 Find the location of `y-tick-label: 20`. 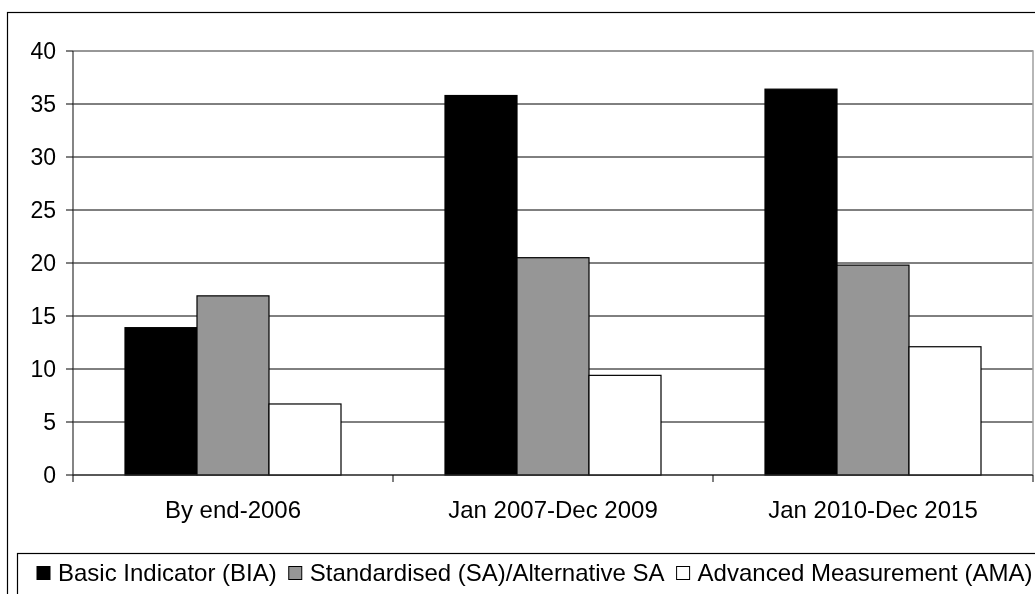

y-tick-label: 20 is located at coordinates (43, 263).